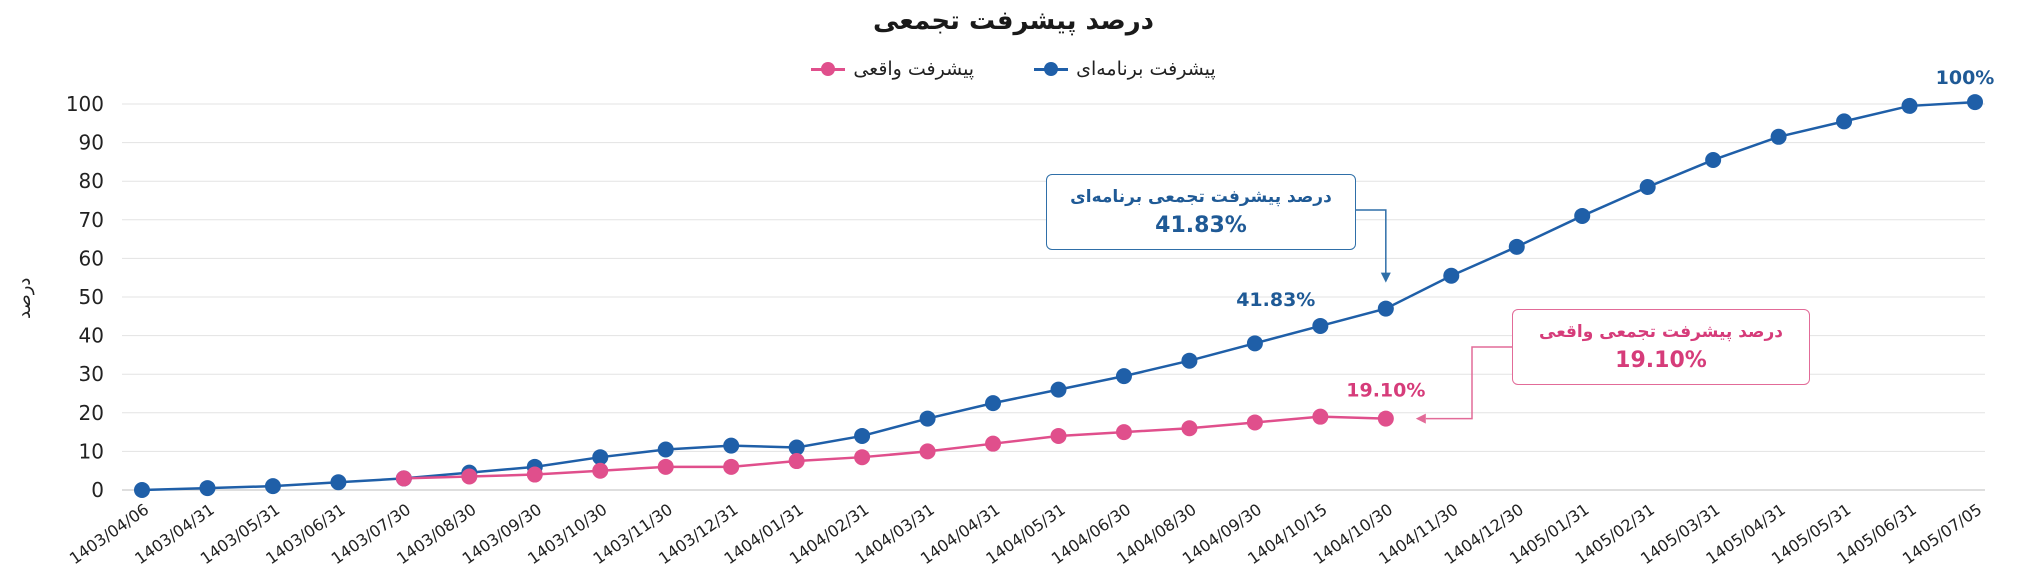 The height and width of the screenshot is (588, 2027). I want to click on callout-planned-arrow-icon, so click(1385, 277).